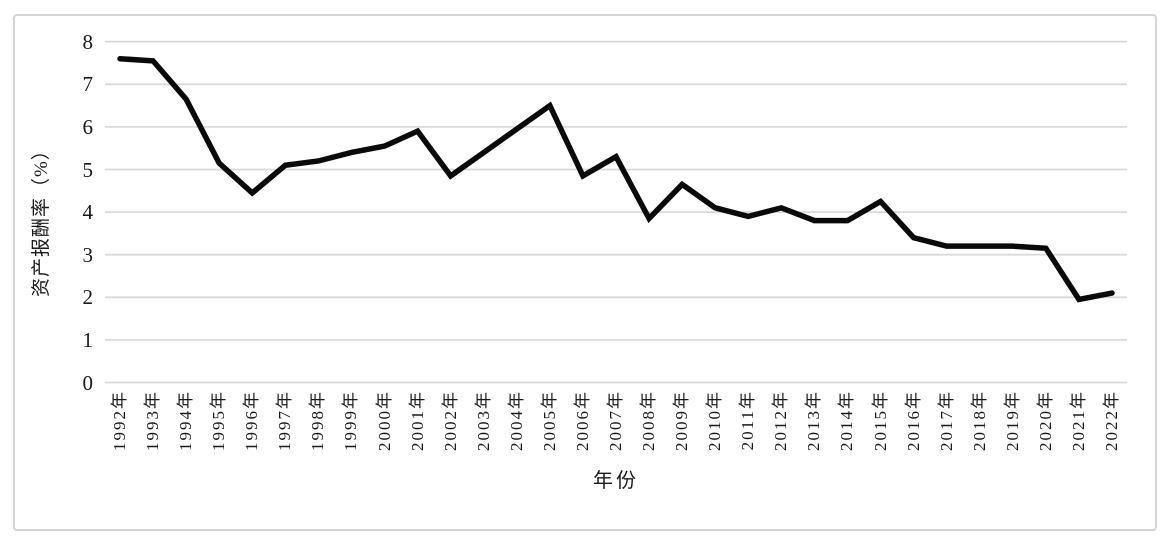 The image size is (1168, 543). I want to click on x-tick-label-text: 2021年, so click(1078, 420).